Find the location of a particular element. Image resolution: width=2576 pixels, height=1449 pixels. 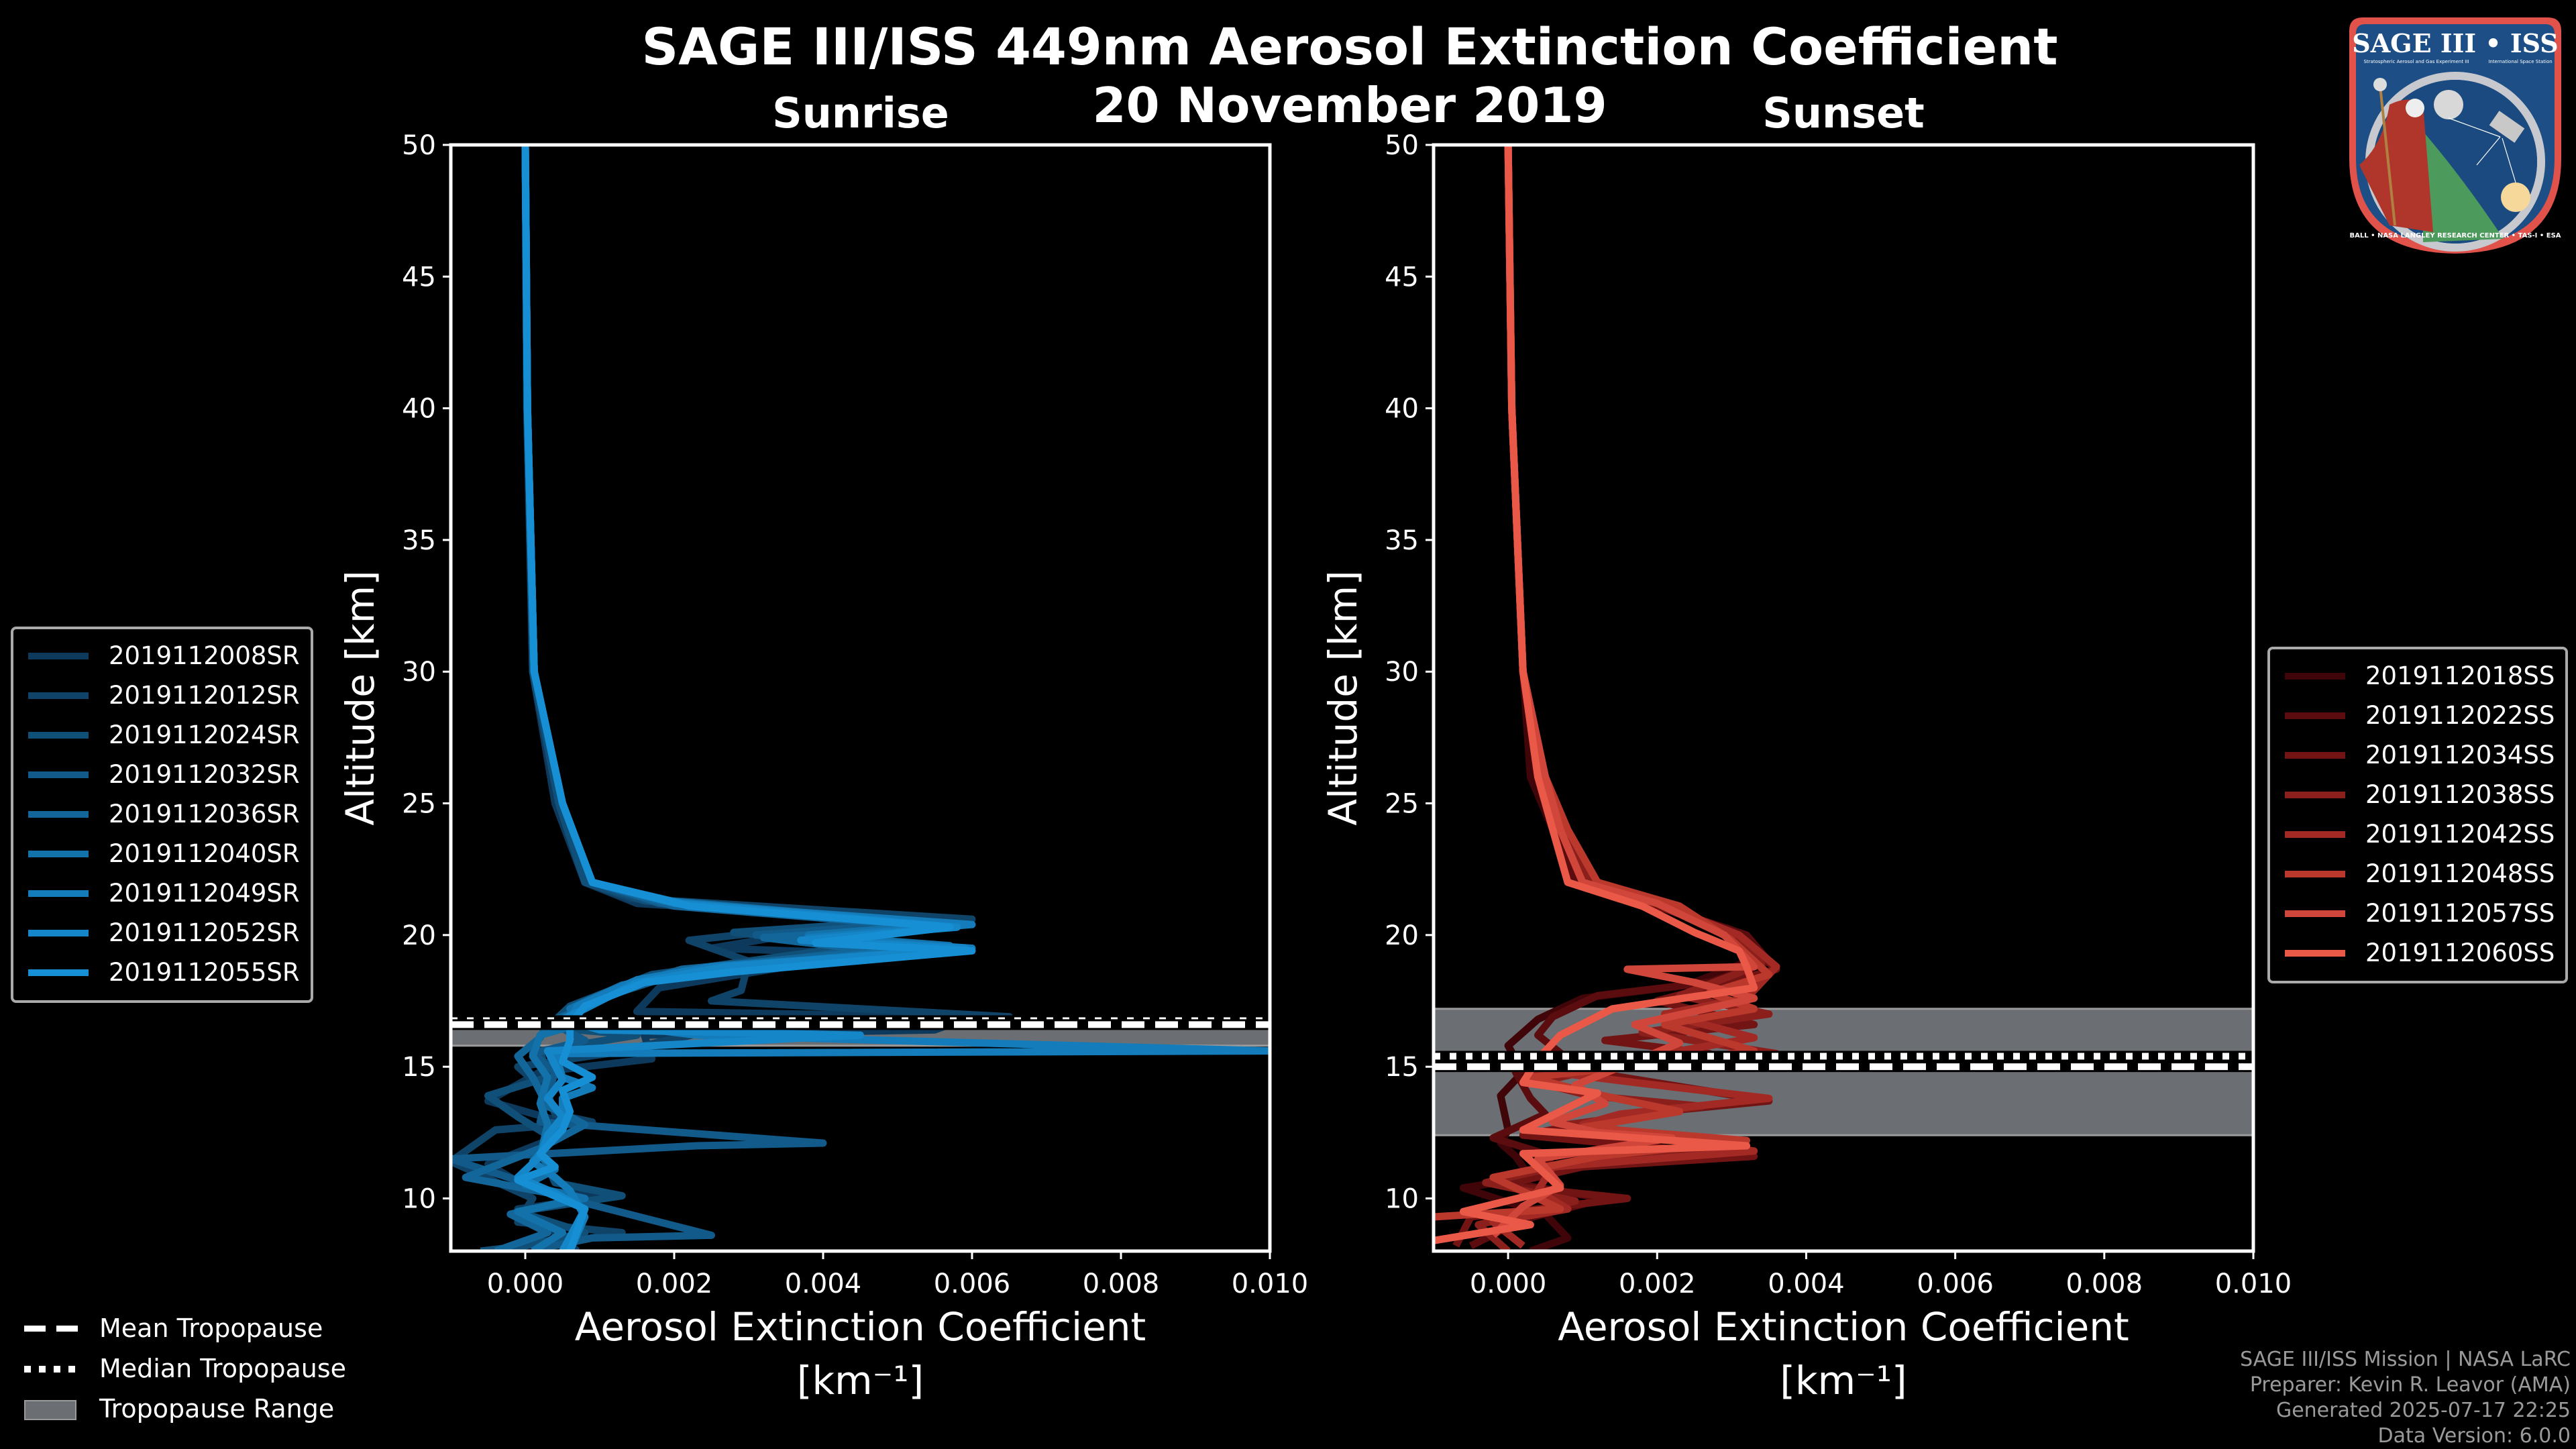

legend-mean-tropopause: Mean Tropopause is located at coordinates (185, 1328).